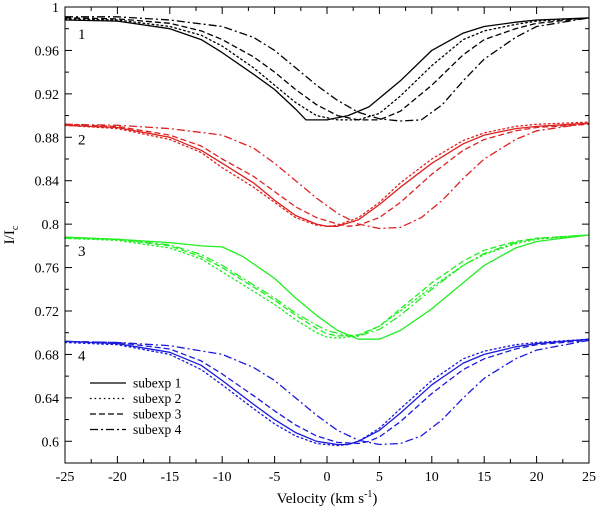  I want to click on x-tick-label: 25, so click(589, 477).